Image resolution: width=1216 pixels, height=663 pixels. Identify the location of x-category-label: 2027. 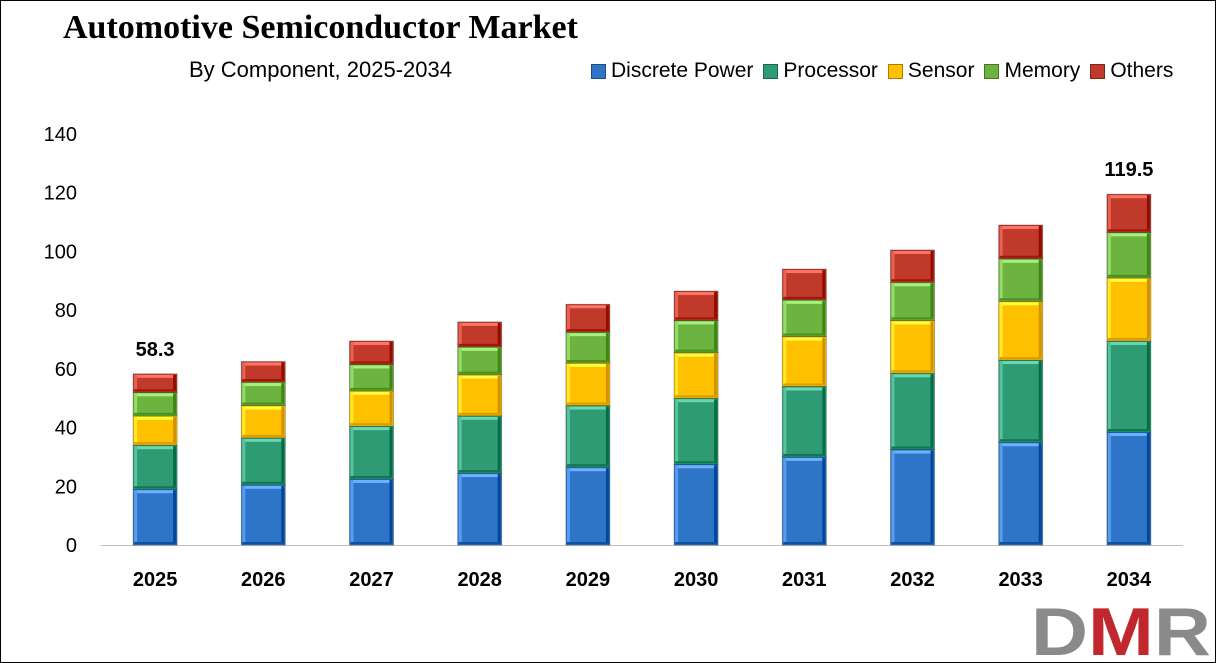
(371, 580).